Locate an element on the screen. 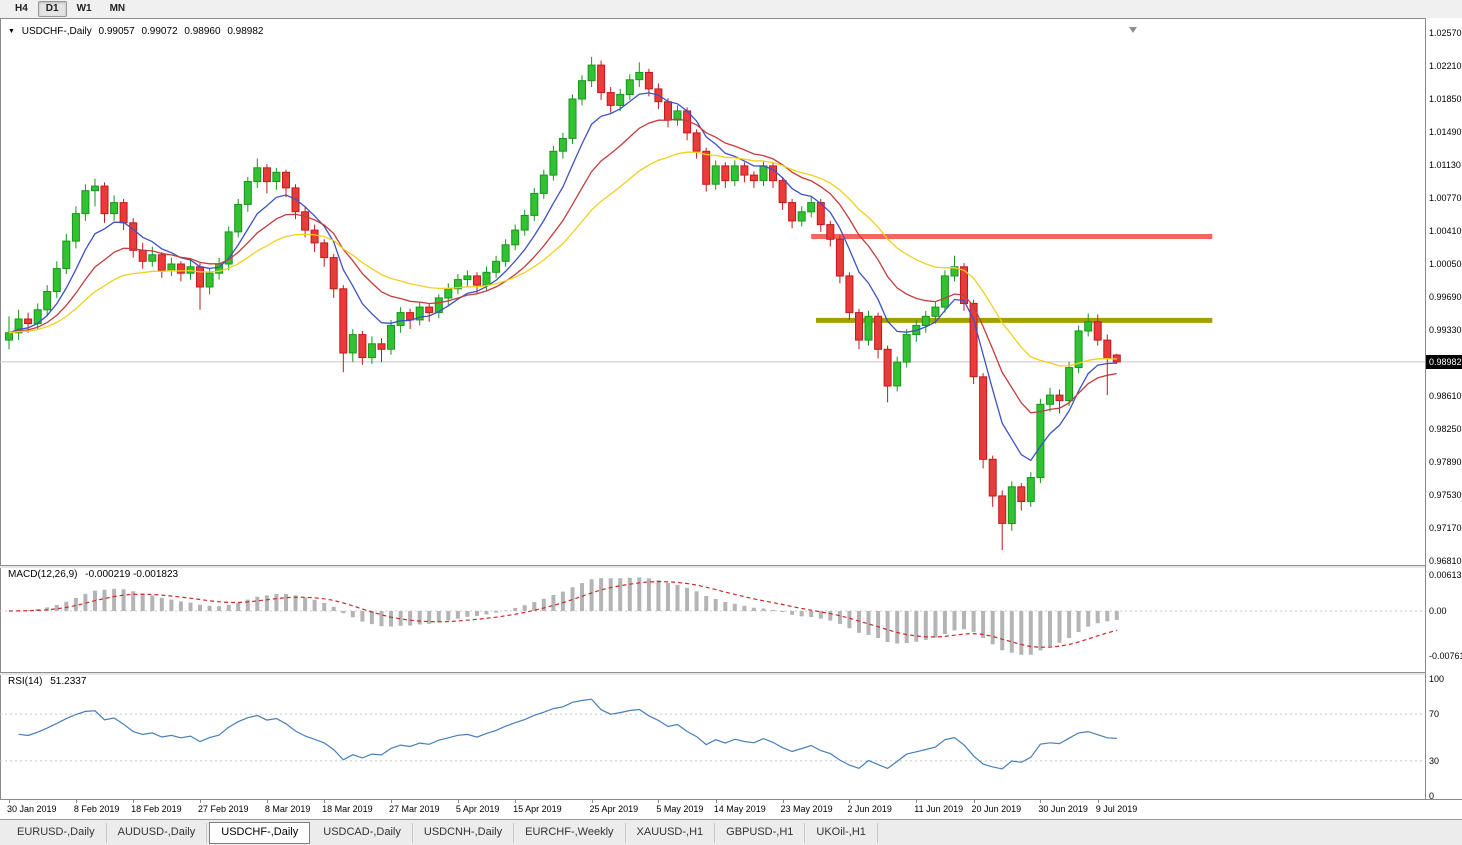 This screenshot has width=1462, height=845. rsi-axis-label: 100 is located at coordinates (1437, 679).